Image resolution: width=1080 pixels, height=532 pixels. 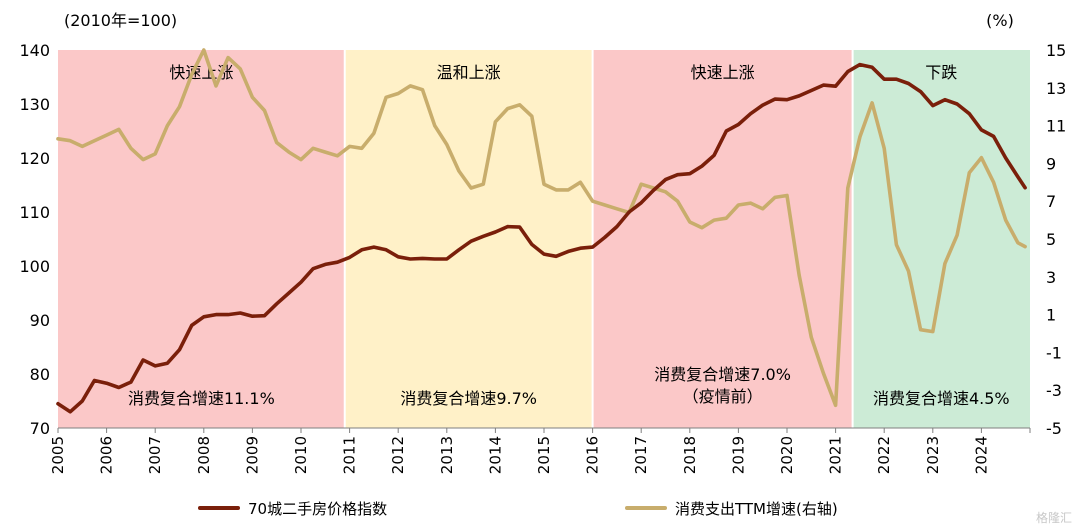 What do you see at coordinates (1051, 201) in the screenshot?
I see `right-tick-label: 7` at bounding box center [1051, 201].